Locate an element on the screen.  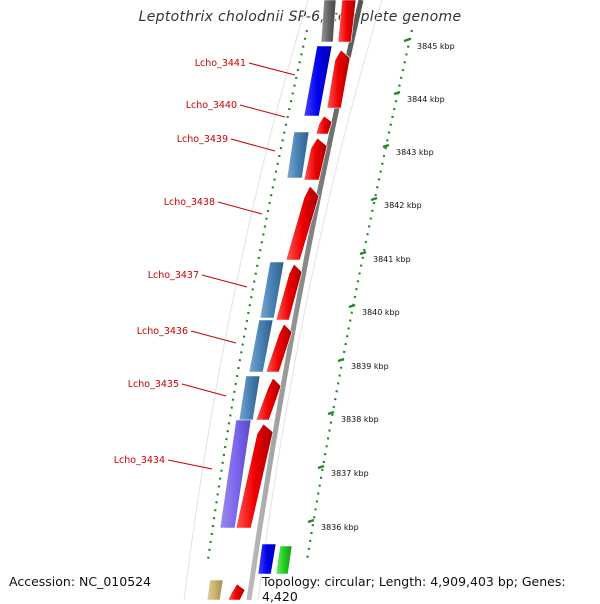
kbp-tick-label: 3845 kbp is located at coordinates (436, 46).